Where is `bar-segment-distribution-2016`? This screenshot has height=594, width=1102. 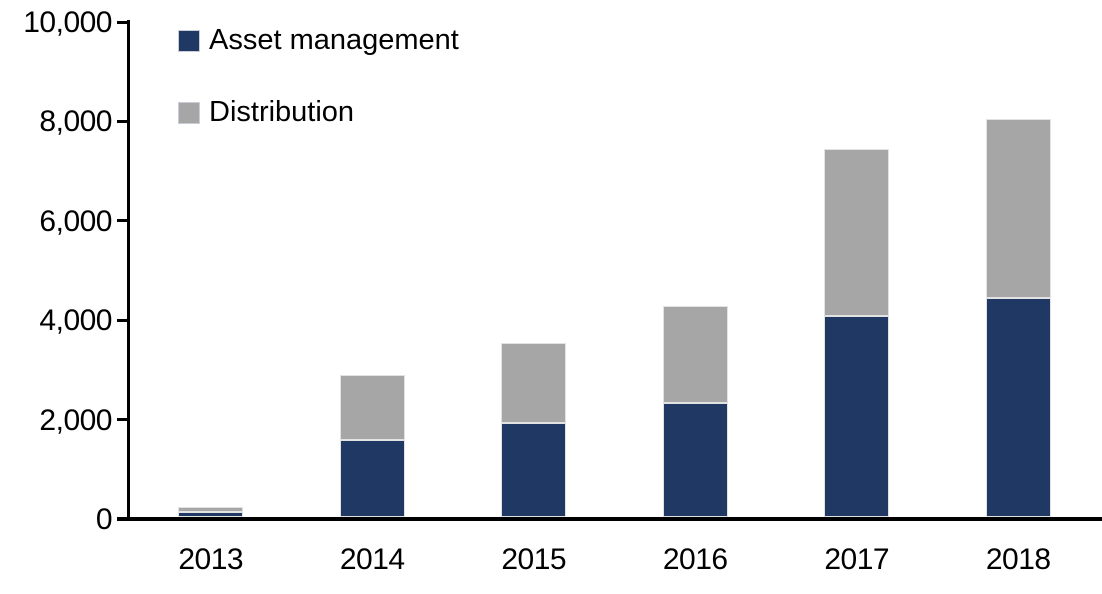 bar-segment-distribution-2016 is located at coordinates (695, 354).